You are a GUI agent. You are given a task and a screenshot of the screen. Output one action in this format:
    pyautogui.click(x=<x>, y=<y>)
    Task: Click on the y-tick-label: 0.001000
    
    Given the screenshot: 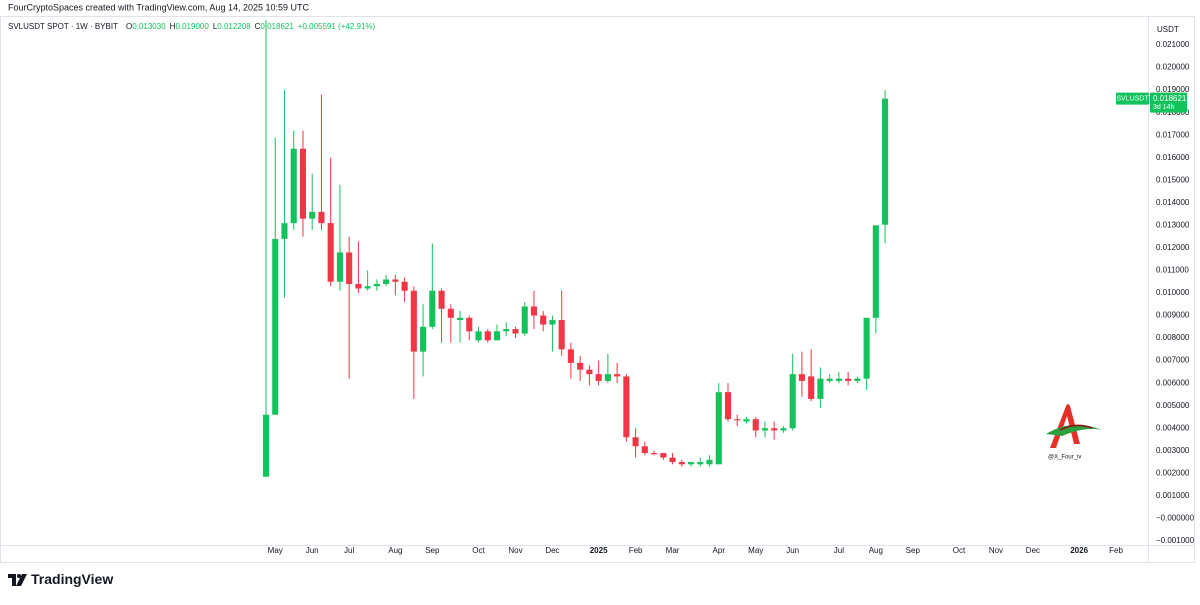 What is the action you would take?
    pyautogui.click(x=1173, y=495)
    